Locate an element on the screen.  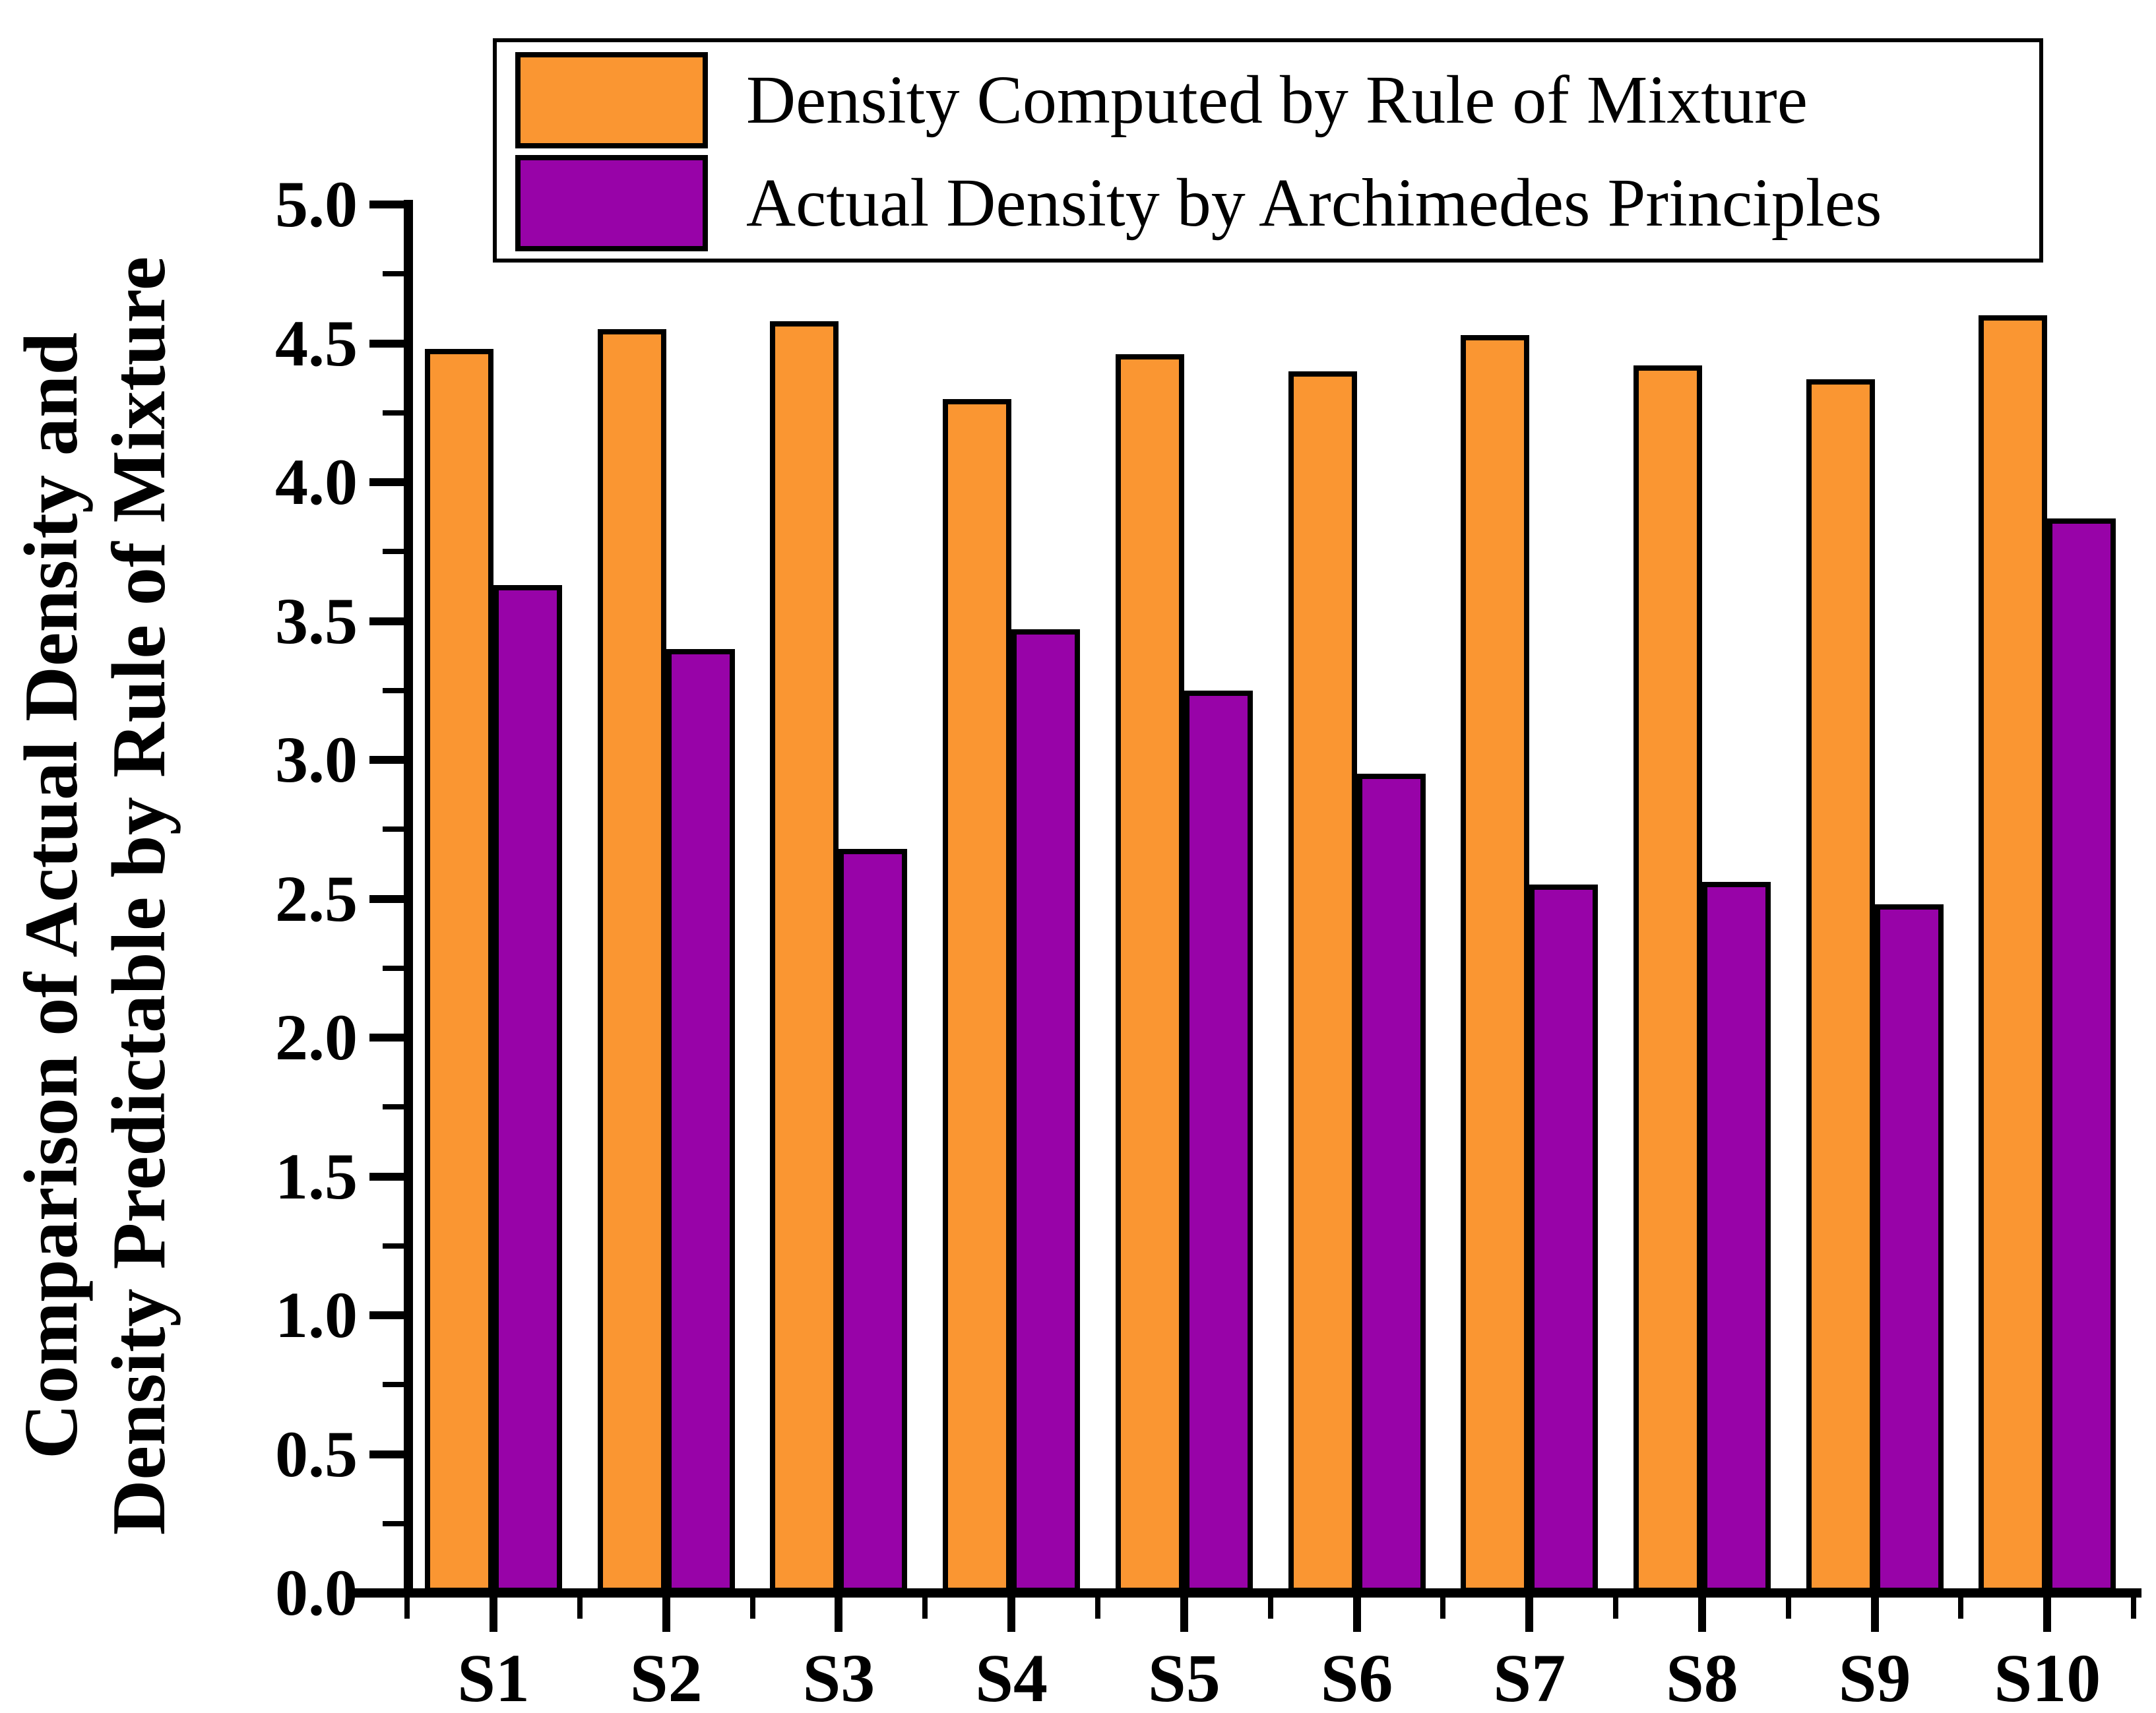
legend-swatch-archimedes is located at coordinates (612, 203).